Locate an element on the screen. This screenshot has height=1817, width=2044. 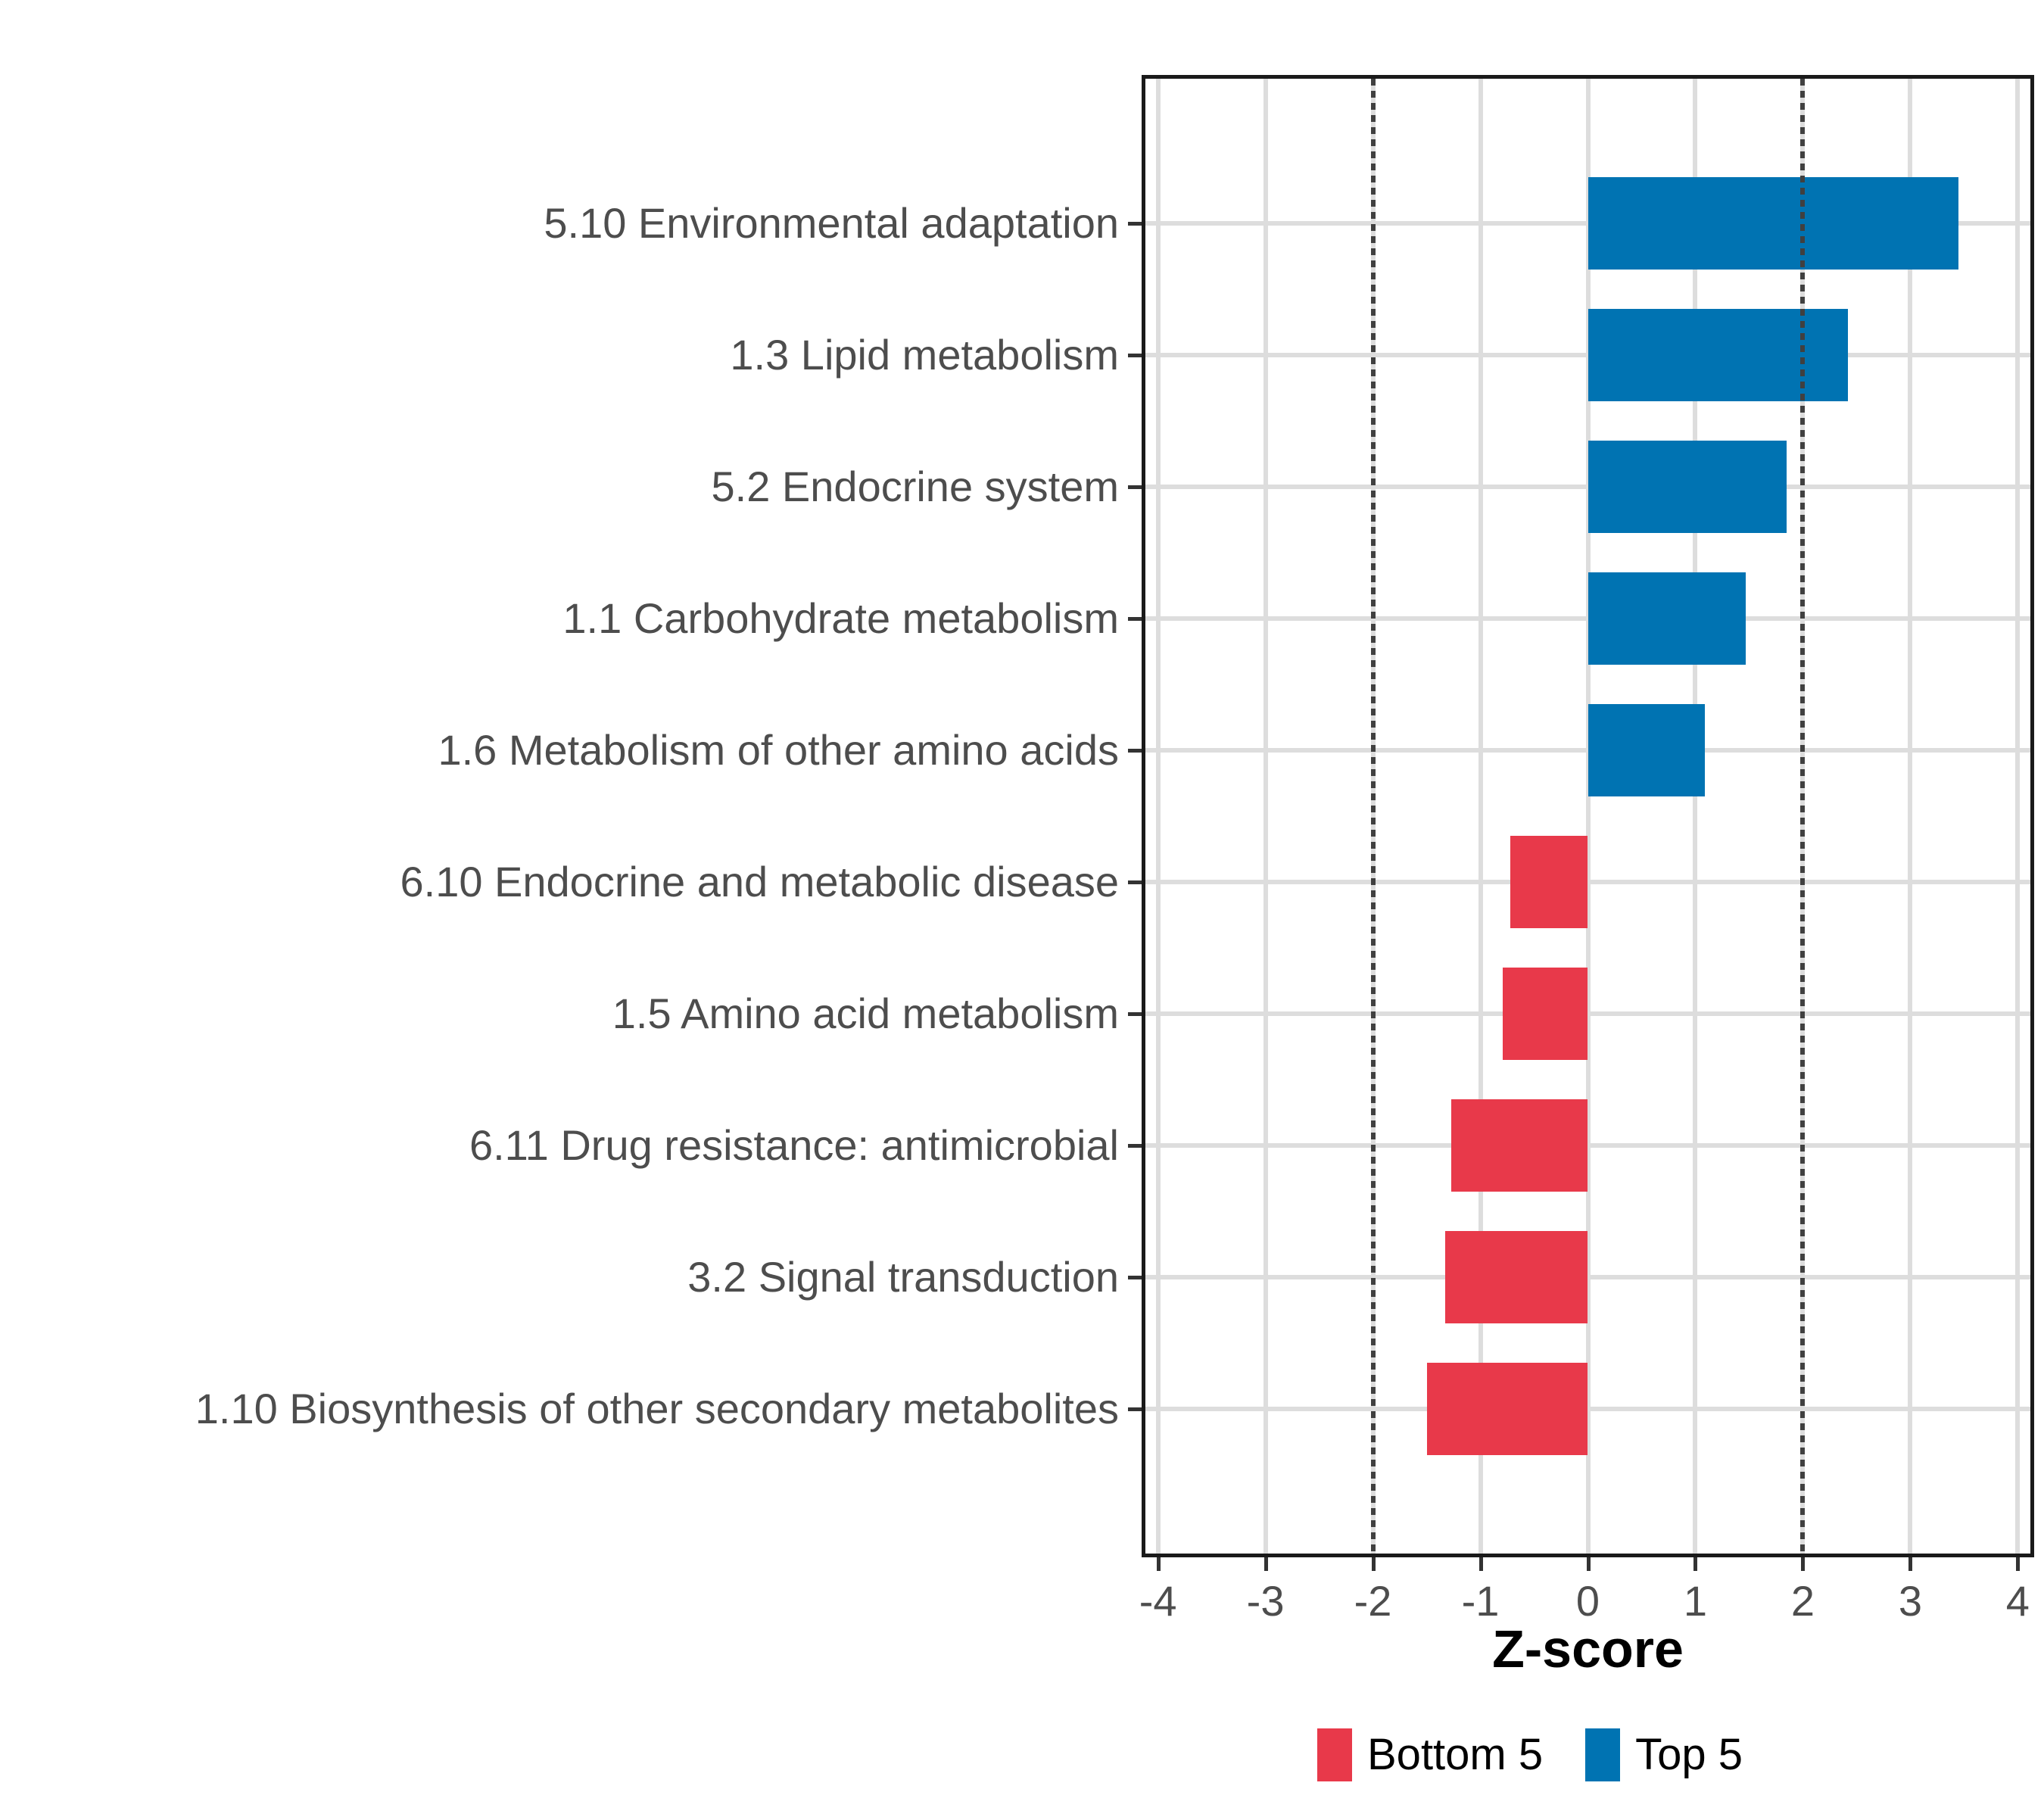
x-axis-title: Z-score is located at coordinates (1588, 1648).